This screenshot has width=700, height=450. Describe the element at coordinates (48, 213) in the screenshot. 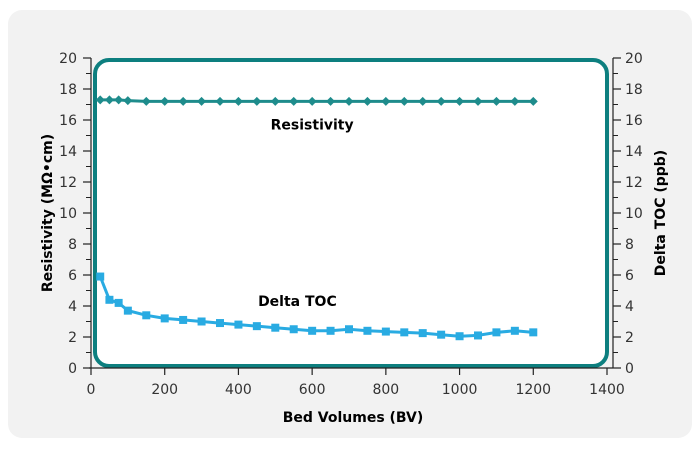

I see `y-axis-title: Resistivity (MΩ•cm)` at that location.